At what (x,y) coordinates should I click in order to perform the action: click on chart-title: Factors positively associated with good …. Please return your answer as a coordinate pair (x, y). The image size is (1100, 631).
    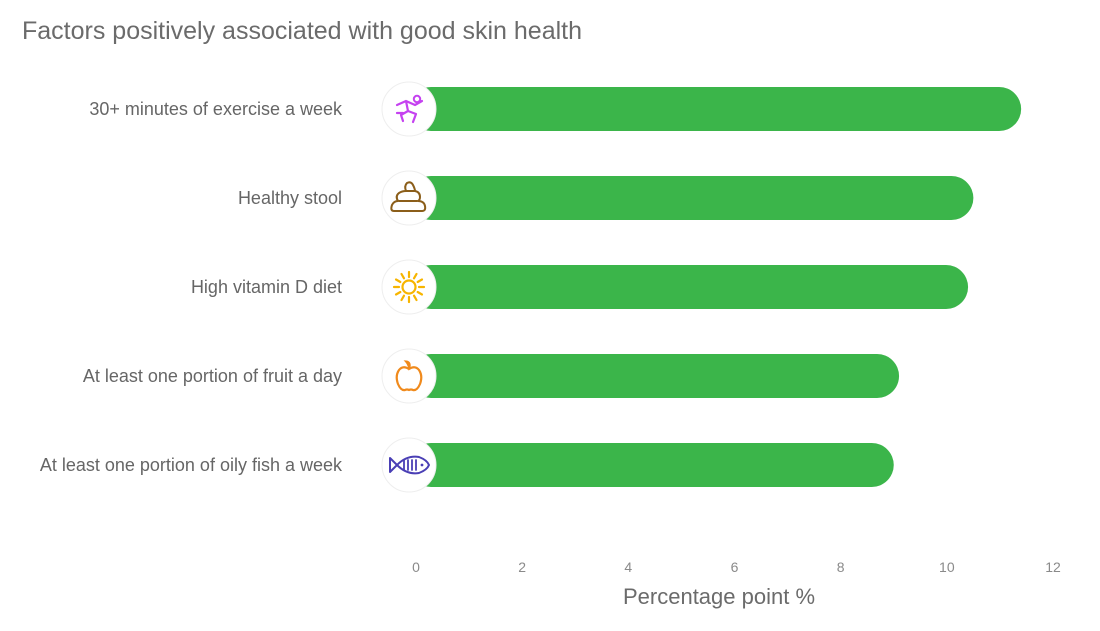
    Looking at the image, I should click on (302, 31).